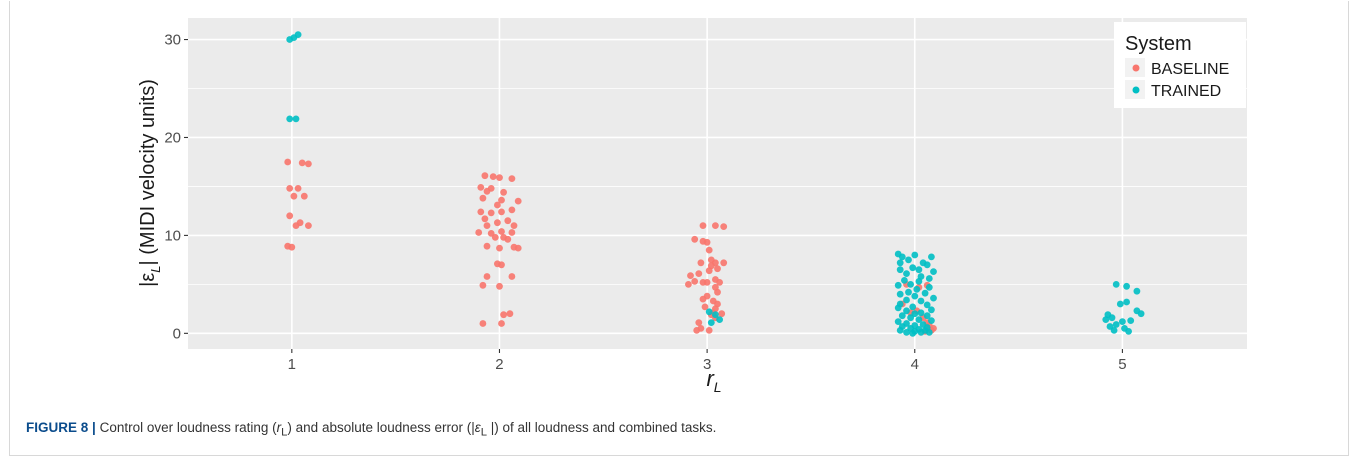 This screenshot has width=1358, height=460. Describe the element at coordinates (1136, 68) in the screenshot. I see `legend-key-baseline` at that location.